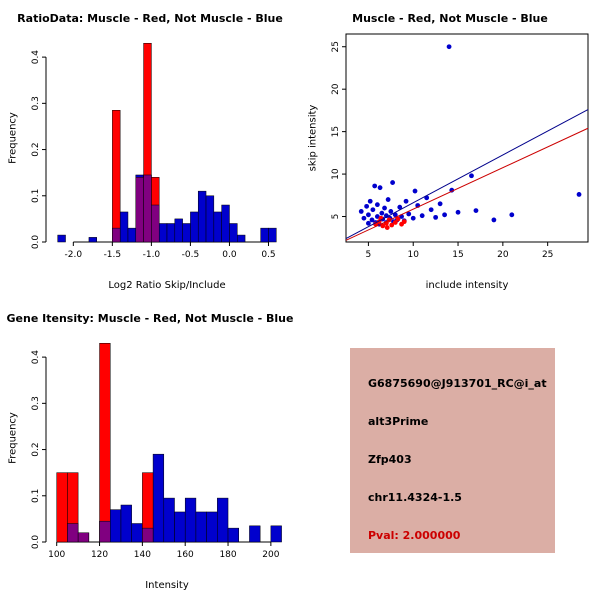  What do you see at coordinates (142, 555) in the screenshot?
I see `svg-text: 140` at bounding box center [142, 555].